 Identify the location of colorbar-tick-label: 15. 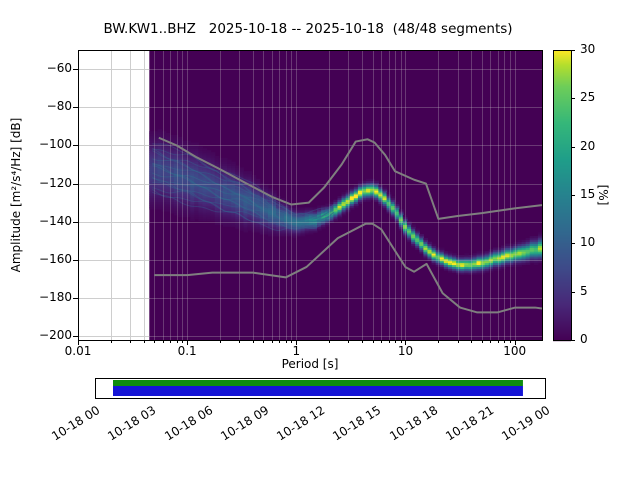
(588, 194).